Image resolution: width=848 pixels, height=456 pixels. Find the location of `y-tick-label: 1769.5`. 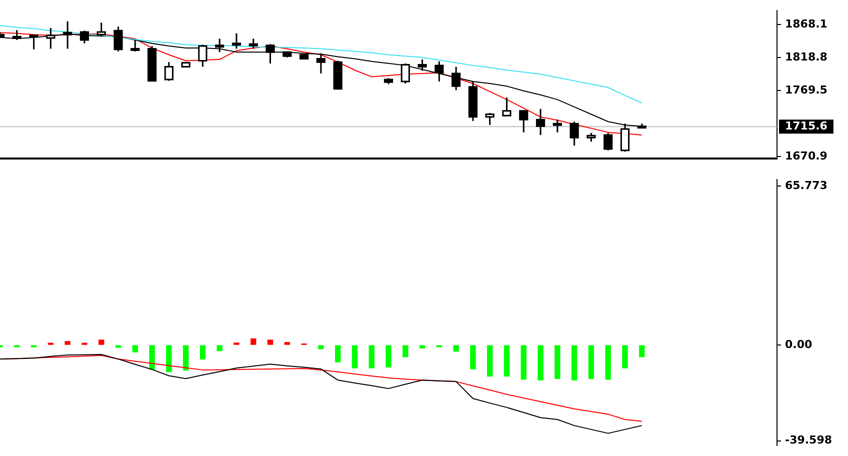

y-tick-label: 1769.5 is located at coordinates (806, 89).